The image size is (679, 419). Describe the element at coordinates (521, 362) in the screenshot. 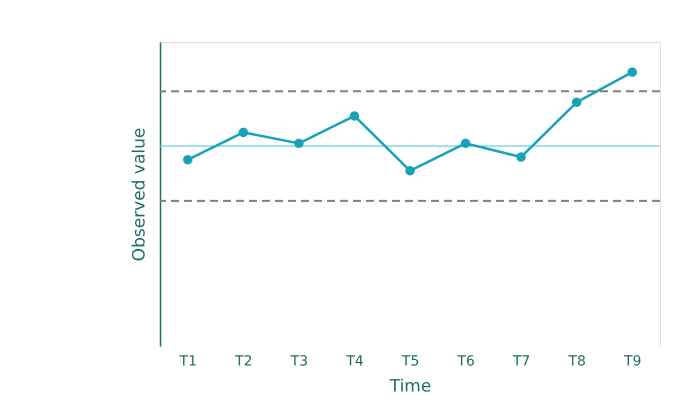

I see `x-tick-label: T7` at that location.